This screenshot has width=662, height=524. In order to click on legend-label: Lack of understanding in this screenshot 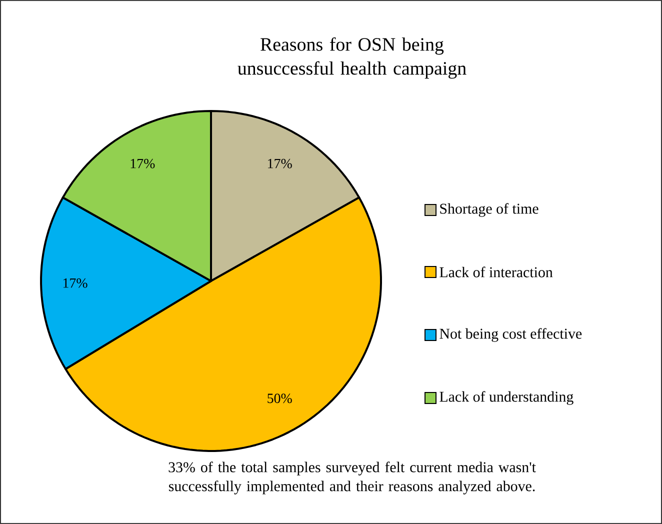, I will do `click(507, 398)`.